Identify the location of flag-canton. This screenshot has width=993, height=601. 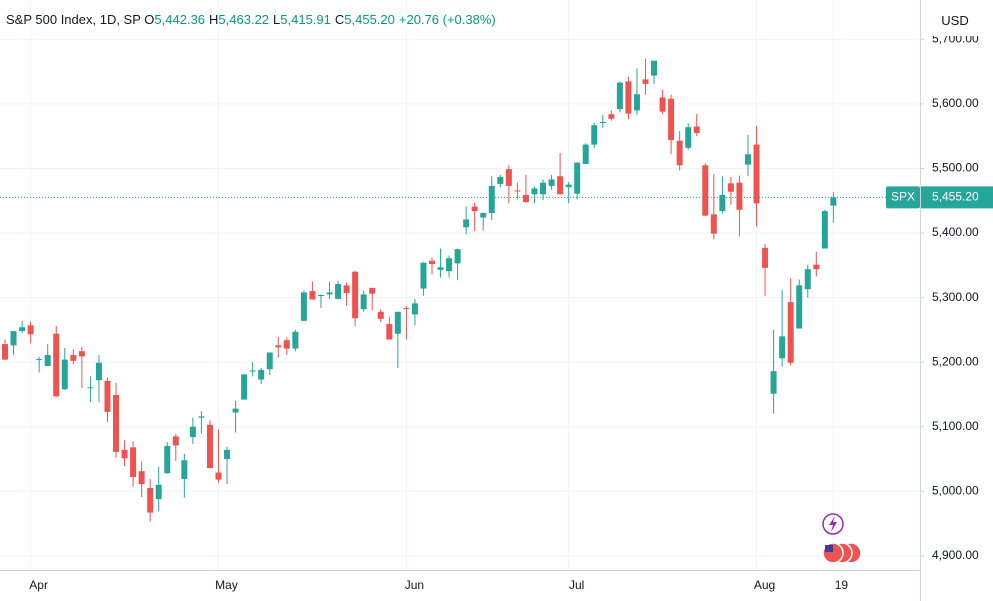
(829, 548).